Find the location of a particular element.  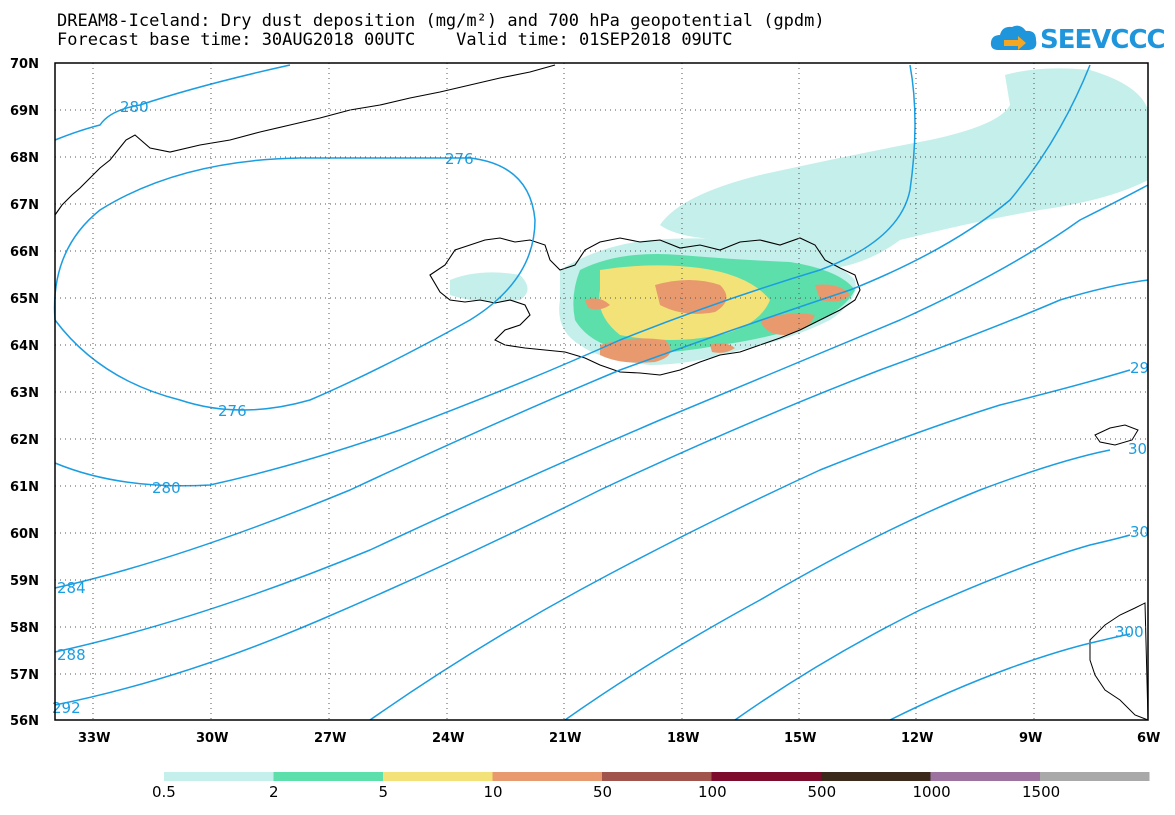

lon-label: 33W is located at coordinates (94, 738).